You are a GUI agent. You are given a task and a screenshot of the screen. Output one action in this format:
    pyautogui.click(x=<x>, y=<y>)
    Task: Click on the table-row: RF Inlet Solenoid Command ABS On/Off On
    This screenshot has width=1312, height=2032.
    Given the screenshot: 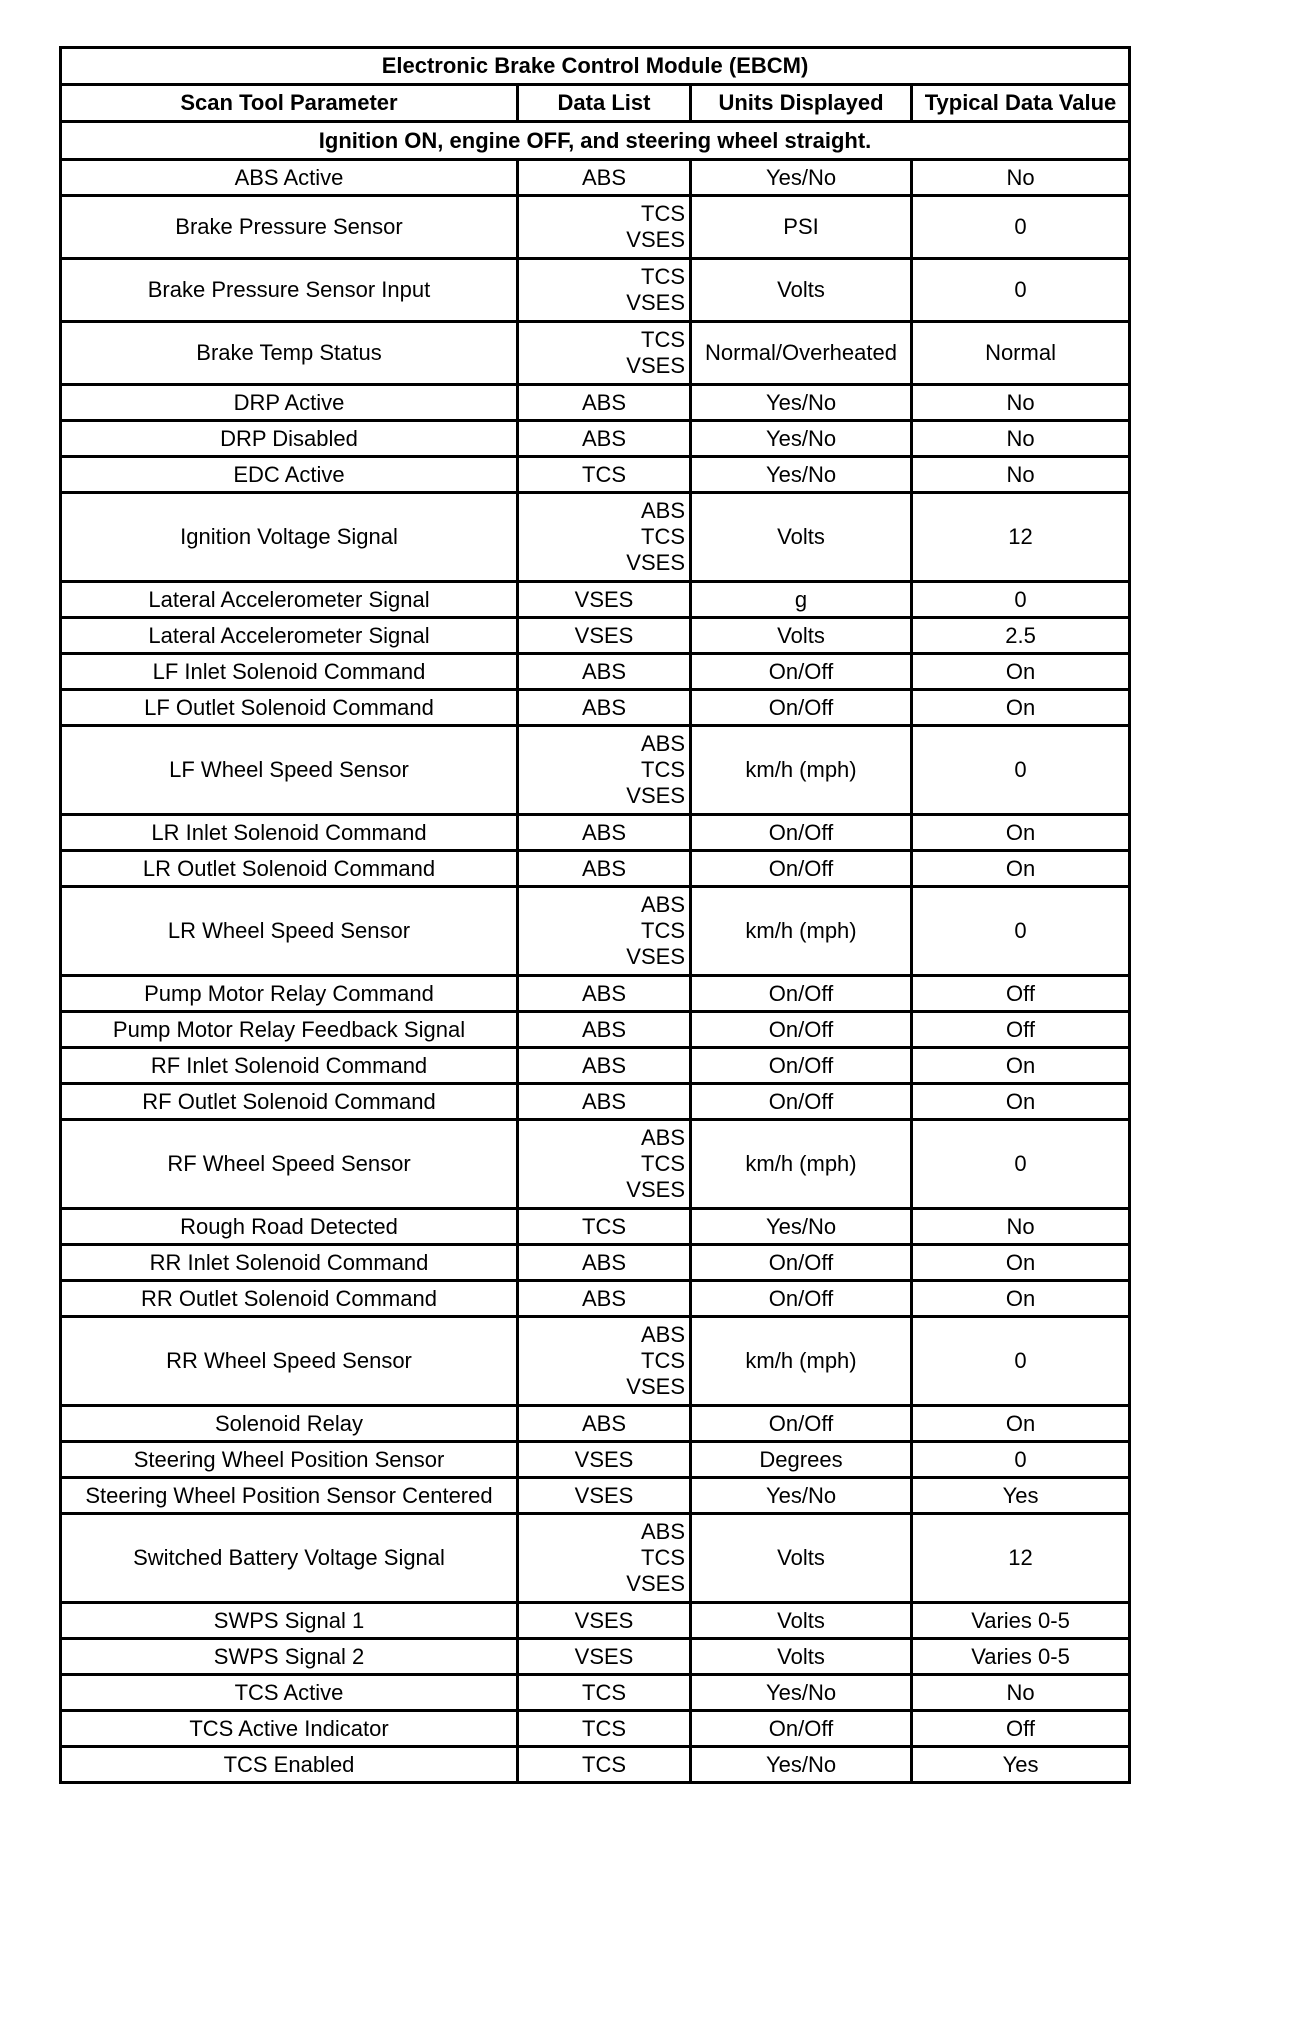 What is the action you would take?
    pyautogui.click(x=595, y=1065)
    